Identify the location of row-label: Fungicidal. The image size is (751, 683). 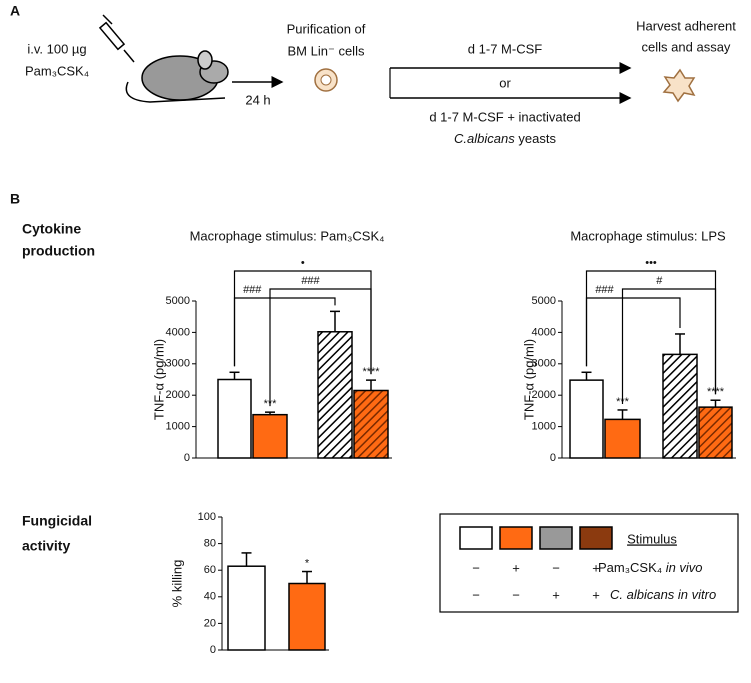
(57, 521).